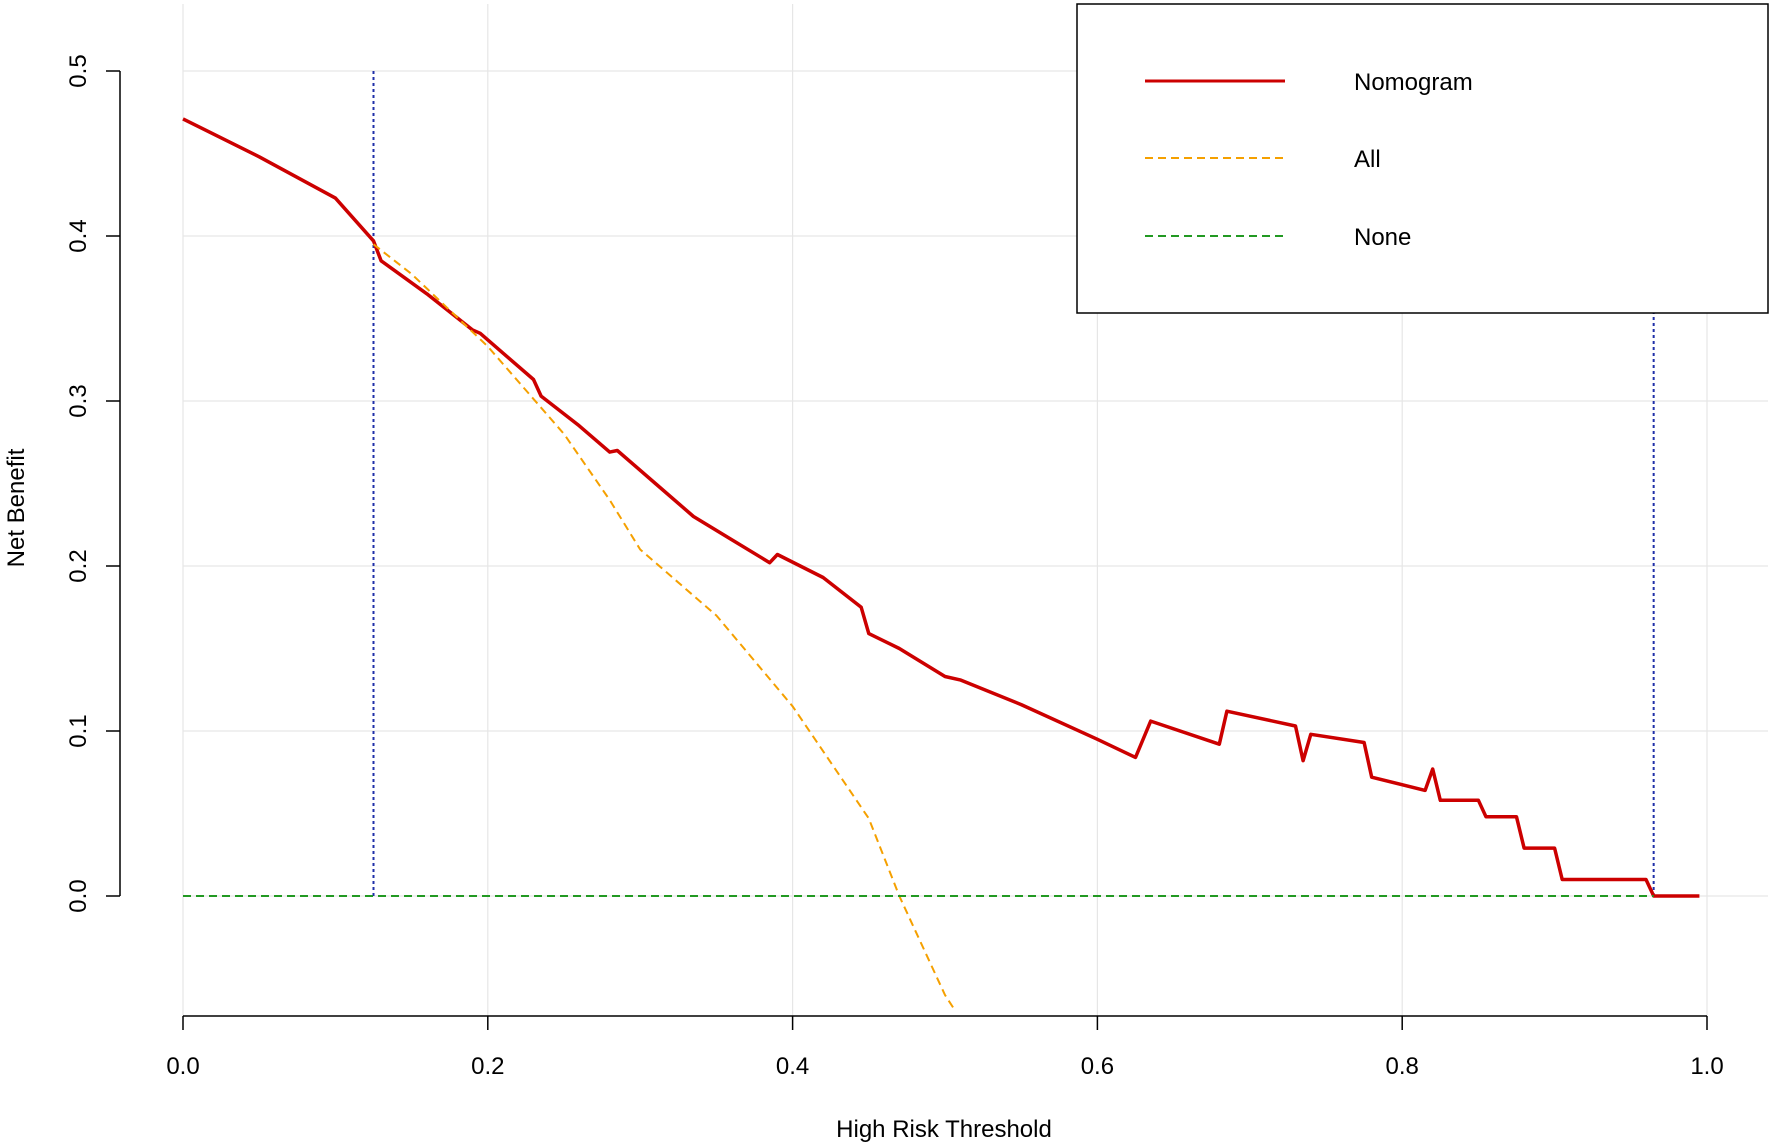 This screenshot has height=1145, width=1772. I want to click on legend-box, so click(1422, 158).